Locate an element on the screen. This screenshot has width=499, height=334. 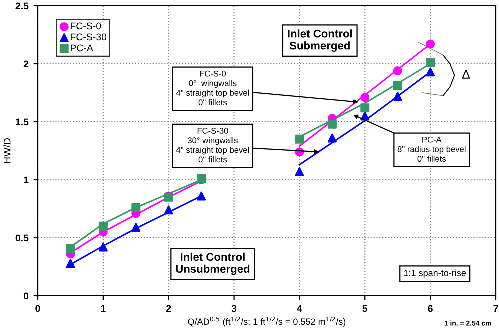
annotation: FC-S-30 30° wingwalls 4" straight top bevel 0" fillets is located at coordinates (213, 145).